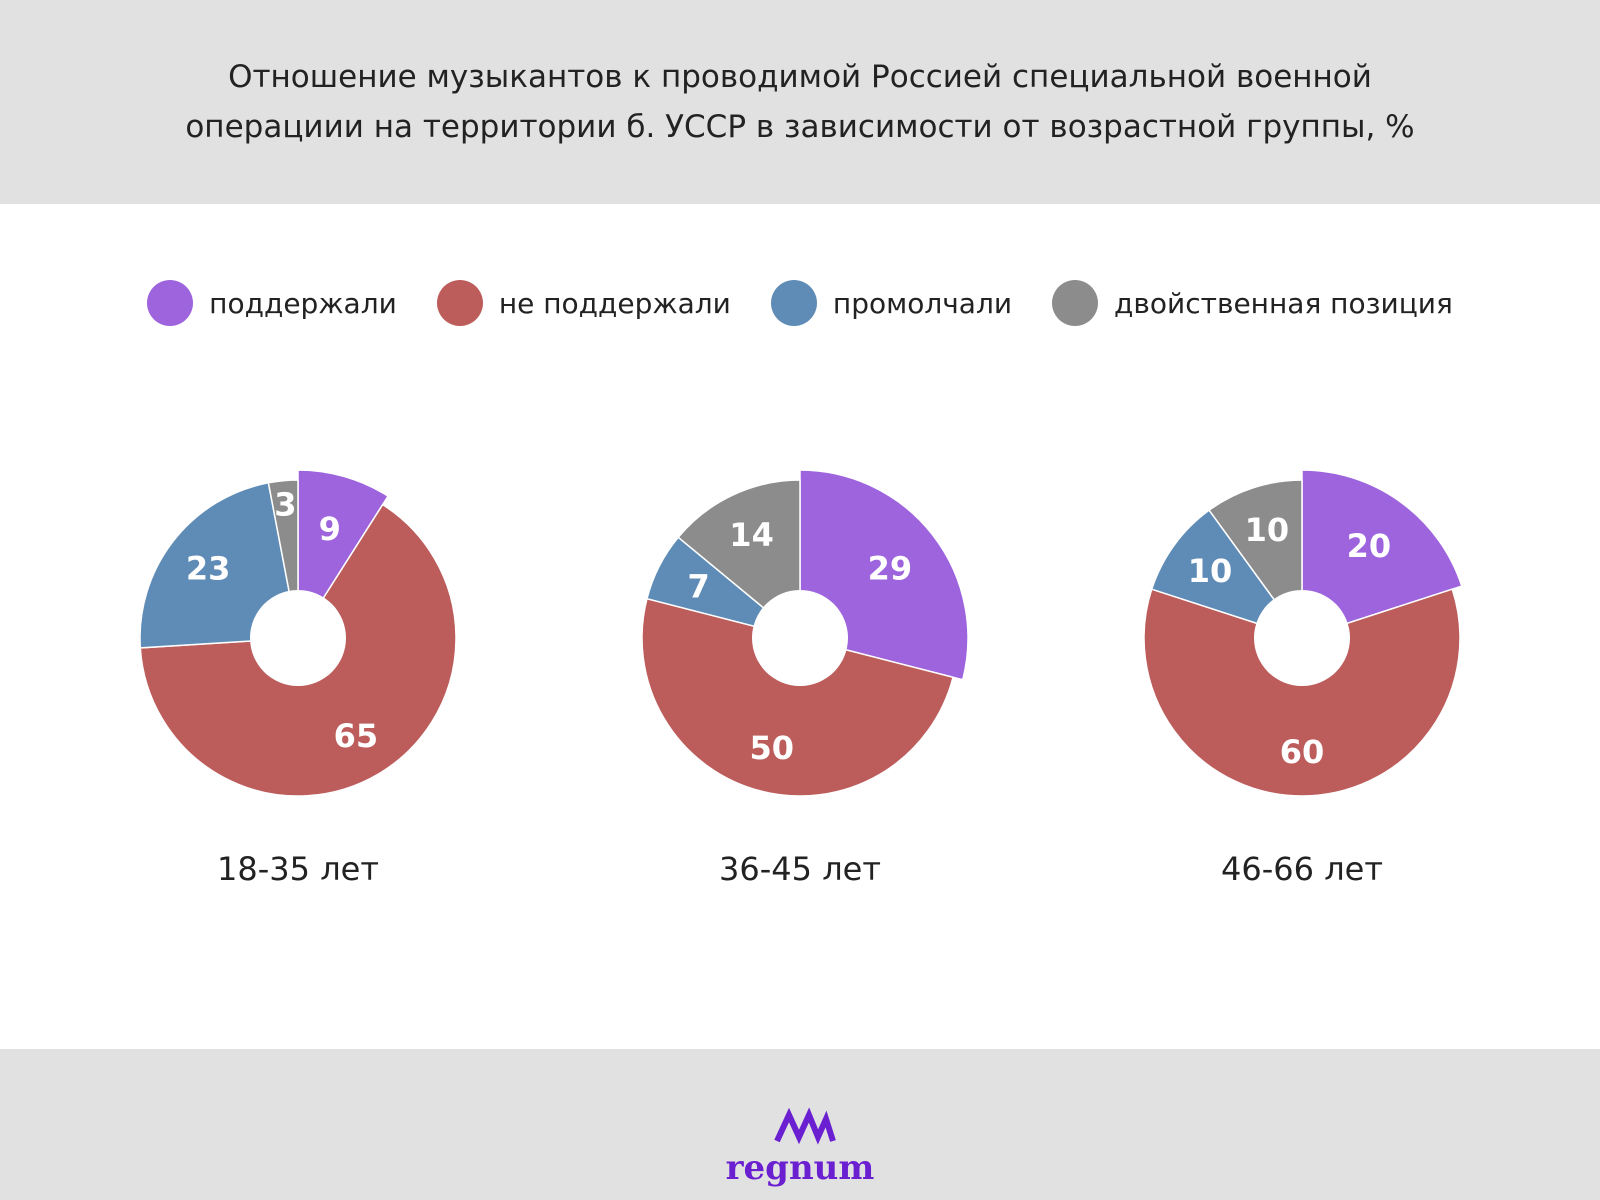 Image resolution: width=1600 pixels, height=1200 pixels. I want to click on legend-item-ambivalent: двойственная позиция, so click(1252, 303).